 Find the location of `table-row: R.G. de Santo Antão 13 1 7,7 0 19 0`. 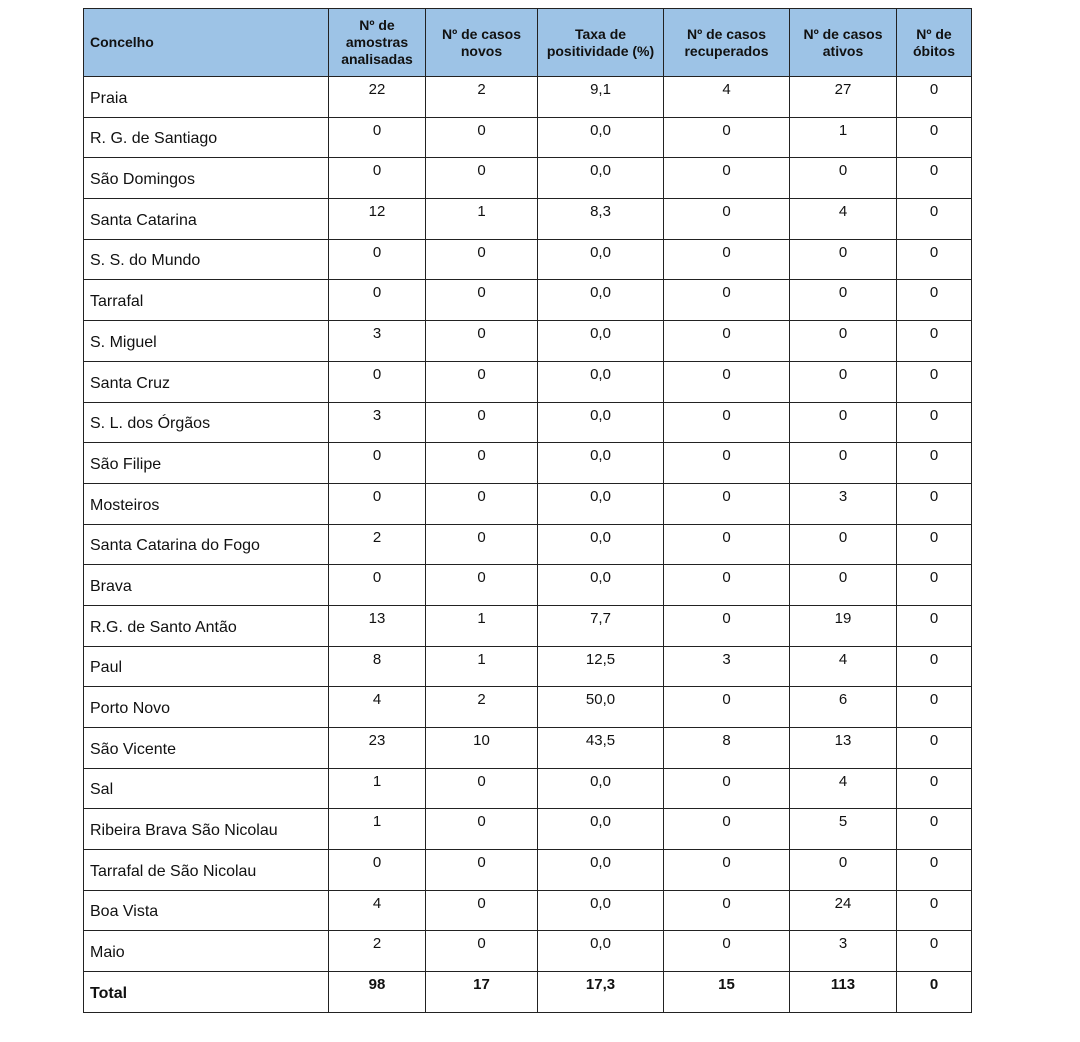

table-row: R.G. de Santo Antão 13 1 7,7 0 19 0 is located at coordinates (527, 625).